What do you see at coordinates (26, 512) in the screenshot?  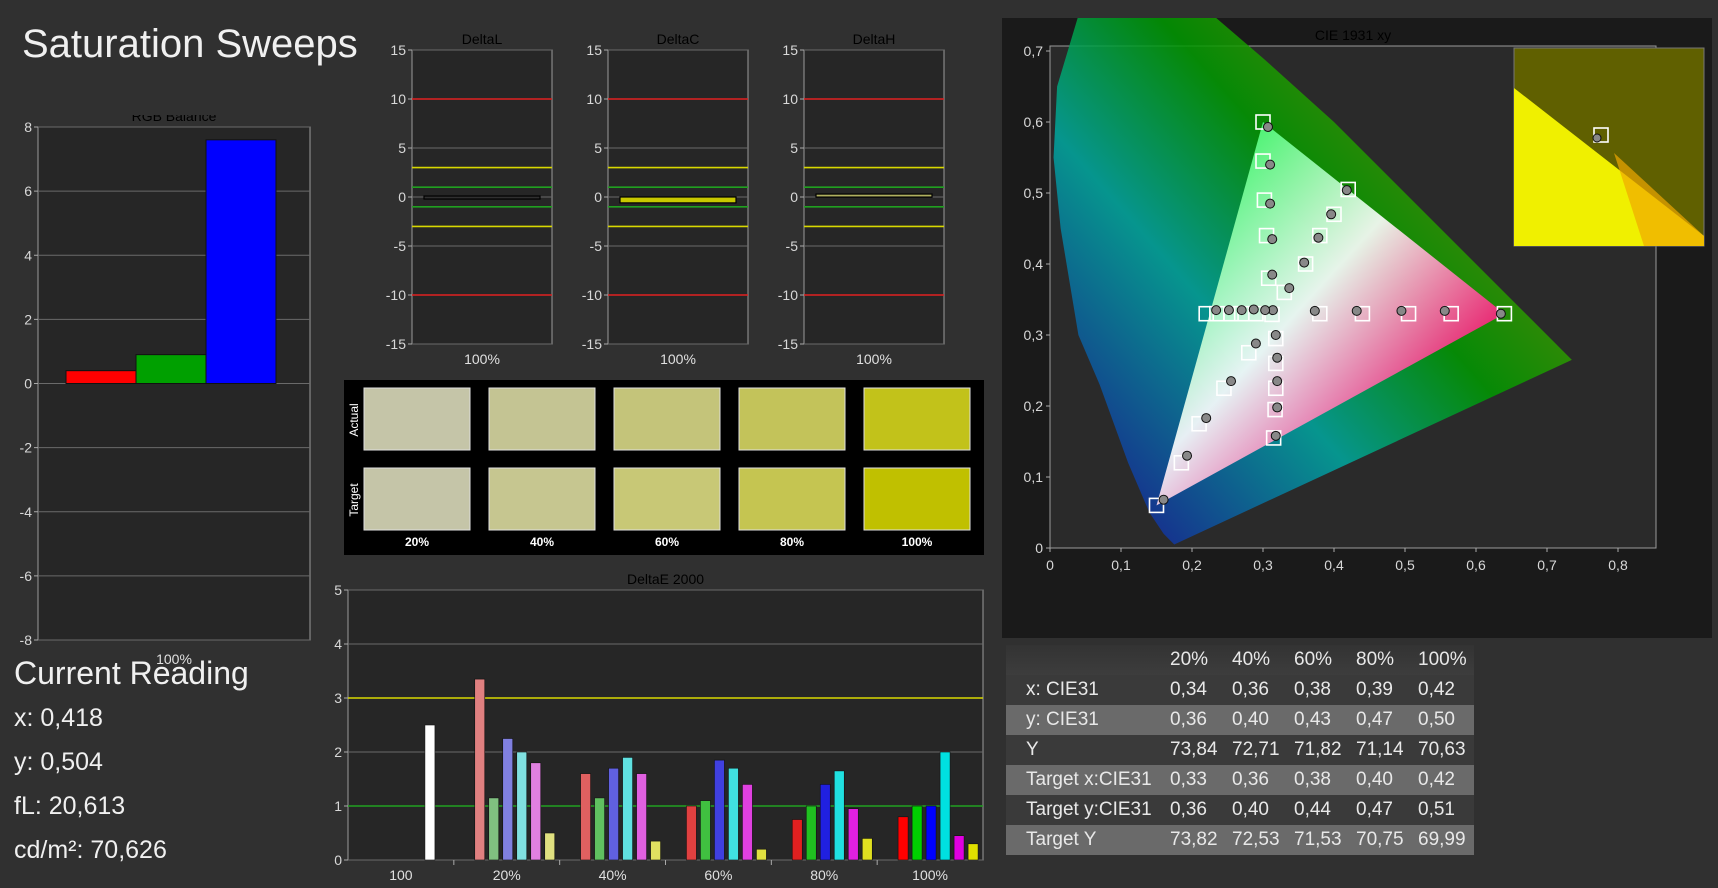 I see `y-tick-label: -4` at bounding box center [26, 512].